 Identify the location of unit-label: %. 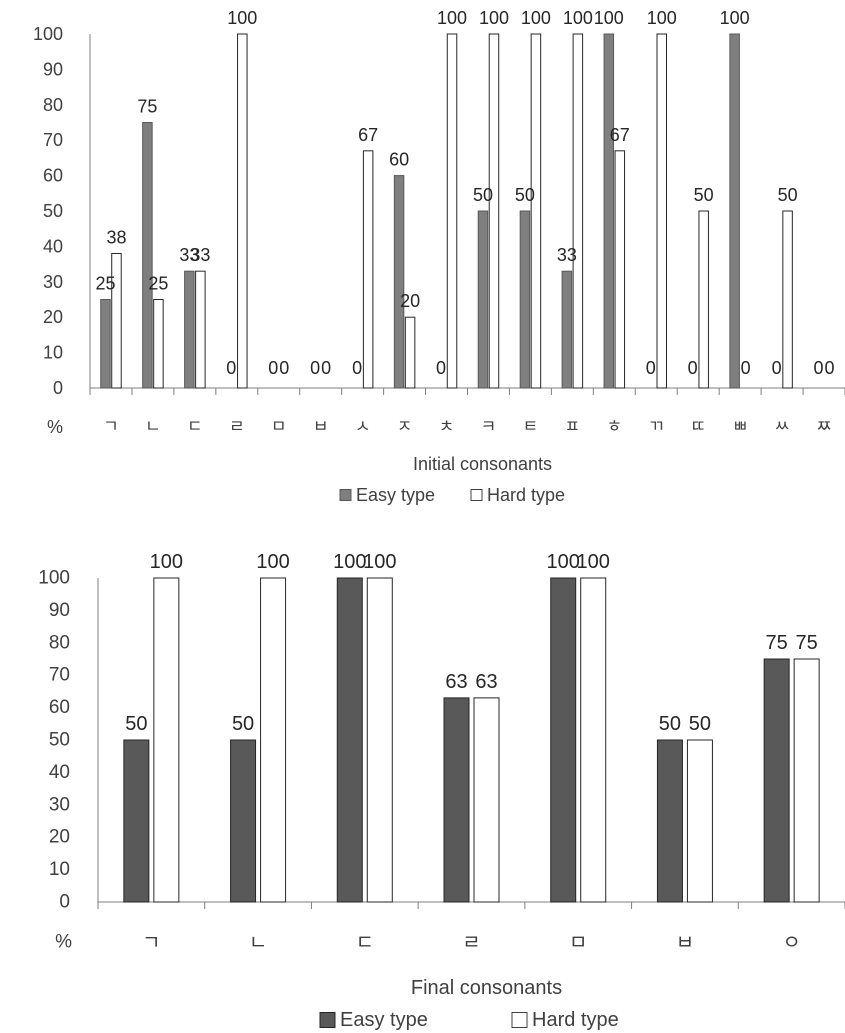
(63, 942).